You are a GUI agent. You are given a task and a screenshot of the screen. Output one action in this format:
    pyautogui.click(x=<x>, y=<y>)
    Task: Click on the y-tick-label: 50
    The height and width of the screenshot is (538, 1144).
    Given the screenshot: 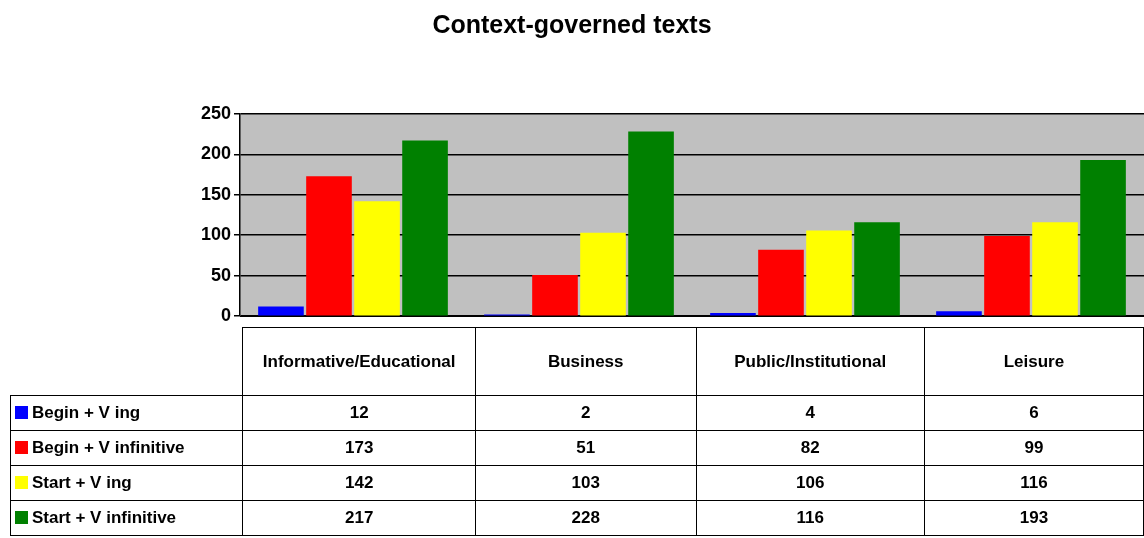 What is the action you would take?
    pyautogui.click(x=220, y=274)
    